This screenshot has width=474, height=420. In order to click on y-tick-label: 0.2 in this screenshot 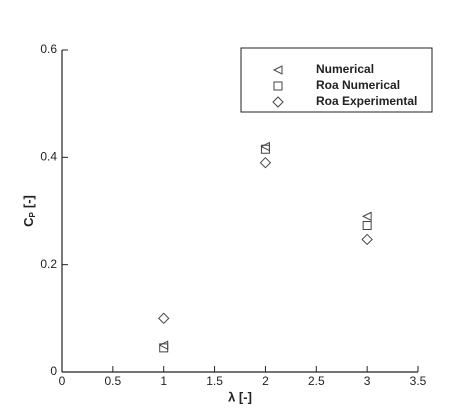, I will do `click(48, 264)`.